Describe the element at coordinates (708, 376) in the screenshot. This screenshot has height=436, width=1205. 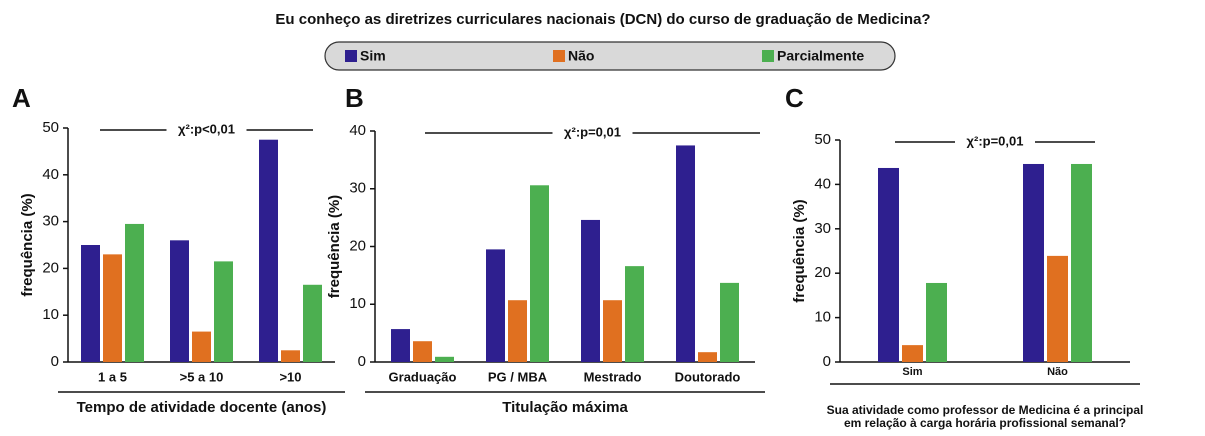
I see `x-tick-label: Doutorado` at that location.